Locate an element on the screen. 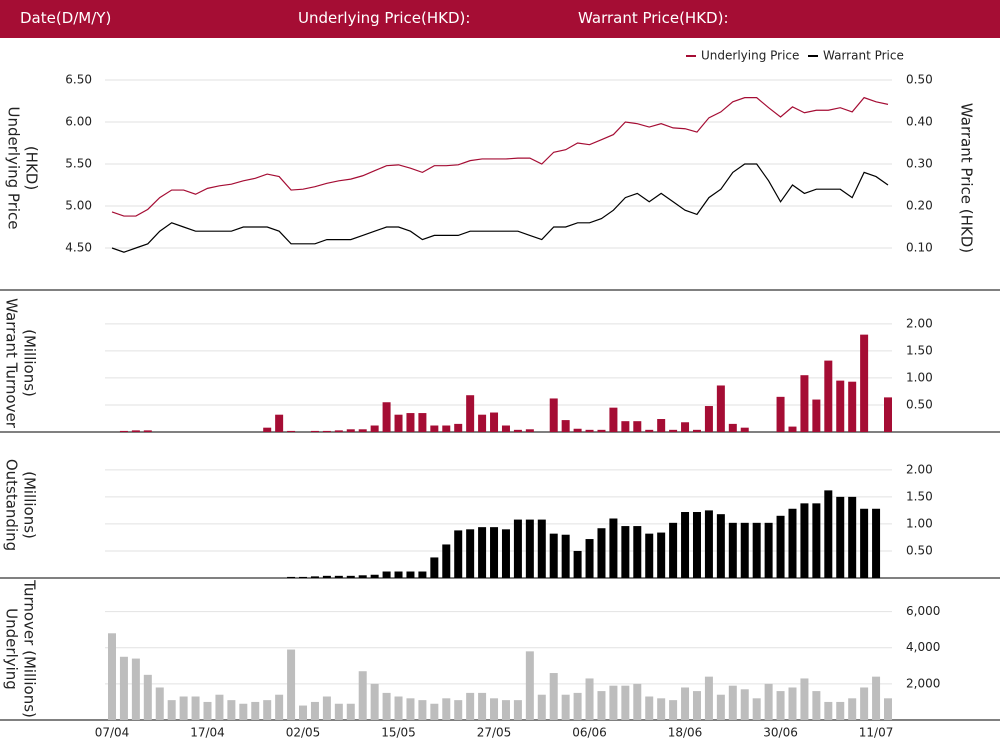  y-axis-title-line: Warrant Price (HKD) is located at coordinates (967, 178).